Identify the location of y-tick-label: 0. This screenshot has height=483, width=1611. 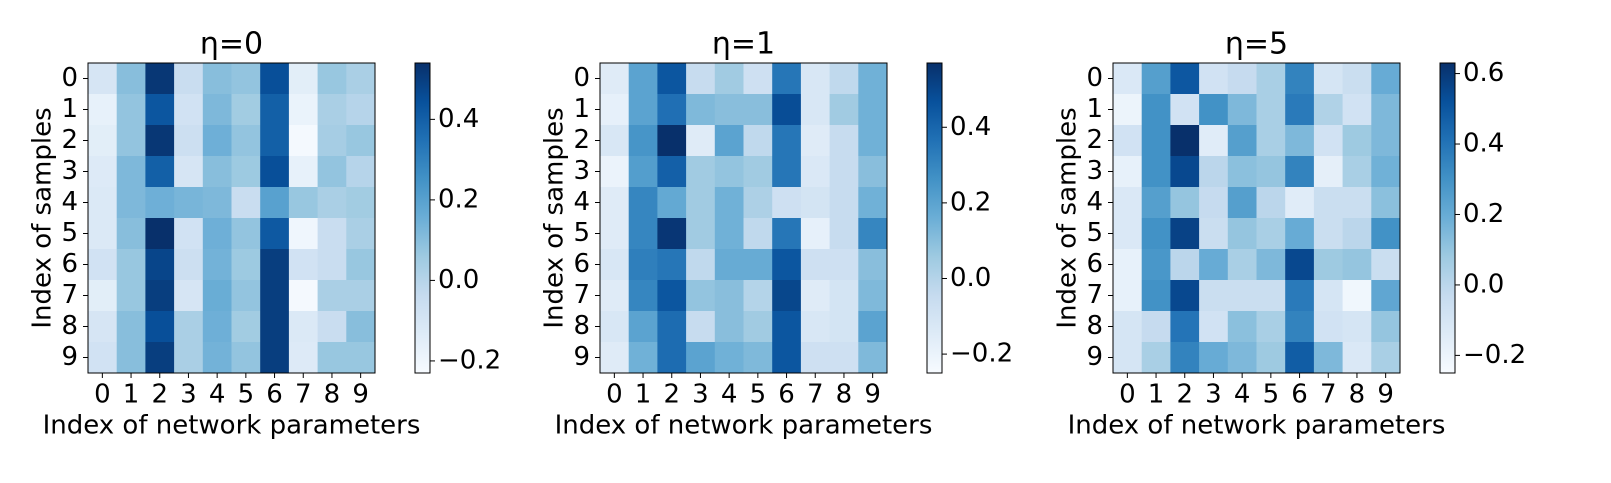
(1094, 78).